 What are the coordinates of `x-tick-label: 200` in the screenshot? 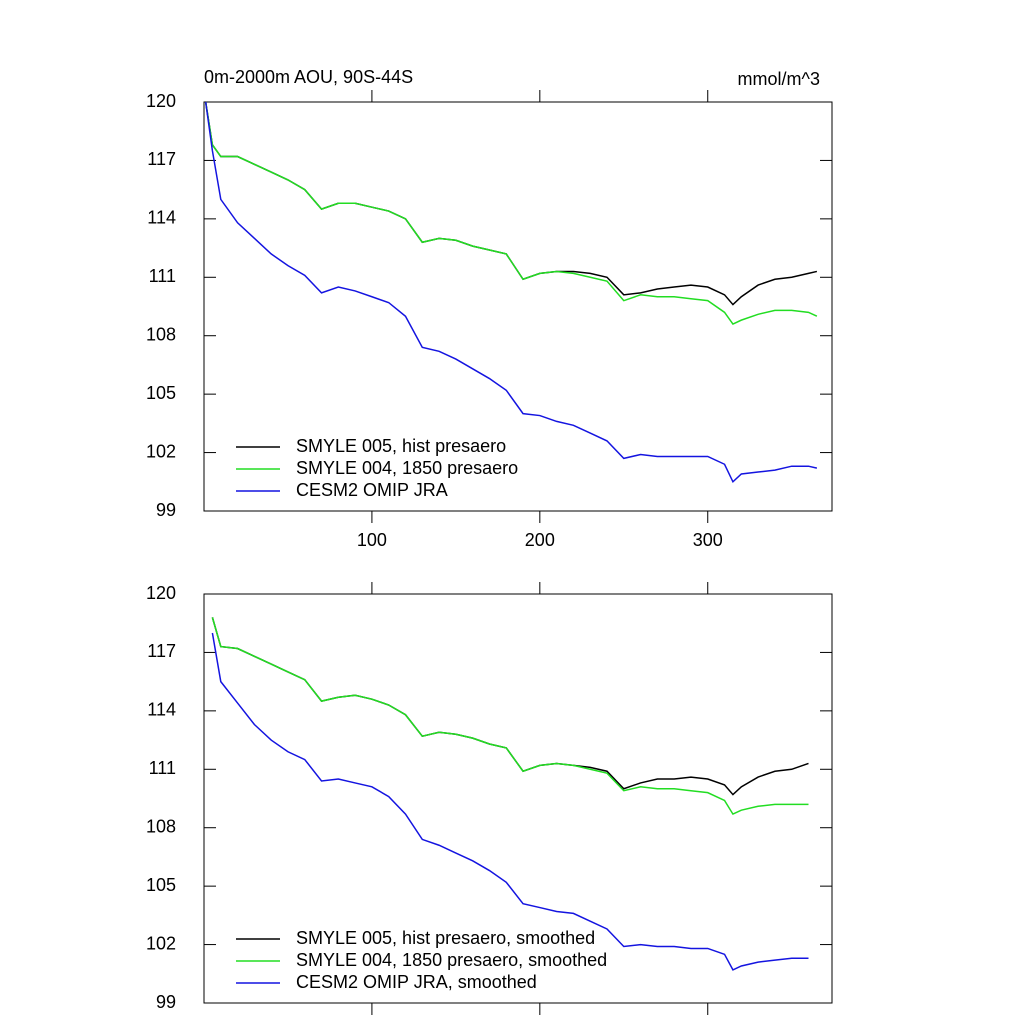 It's located at (540, 540).